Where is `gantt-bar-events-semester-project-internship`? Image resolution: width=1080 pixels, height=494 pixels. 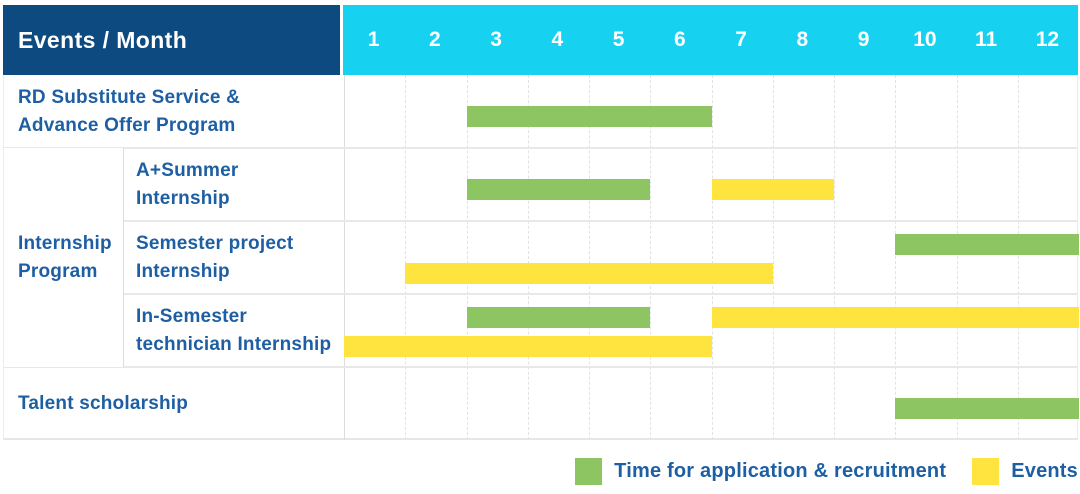 gantt-bar-events-semester-project-internship is located at coordinates (589, 273).